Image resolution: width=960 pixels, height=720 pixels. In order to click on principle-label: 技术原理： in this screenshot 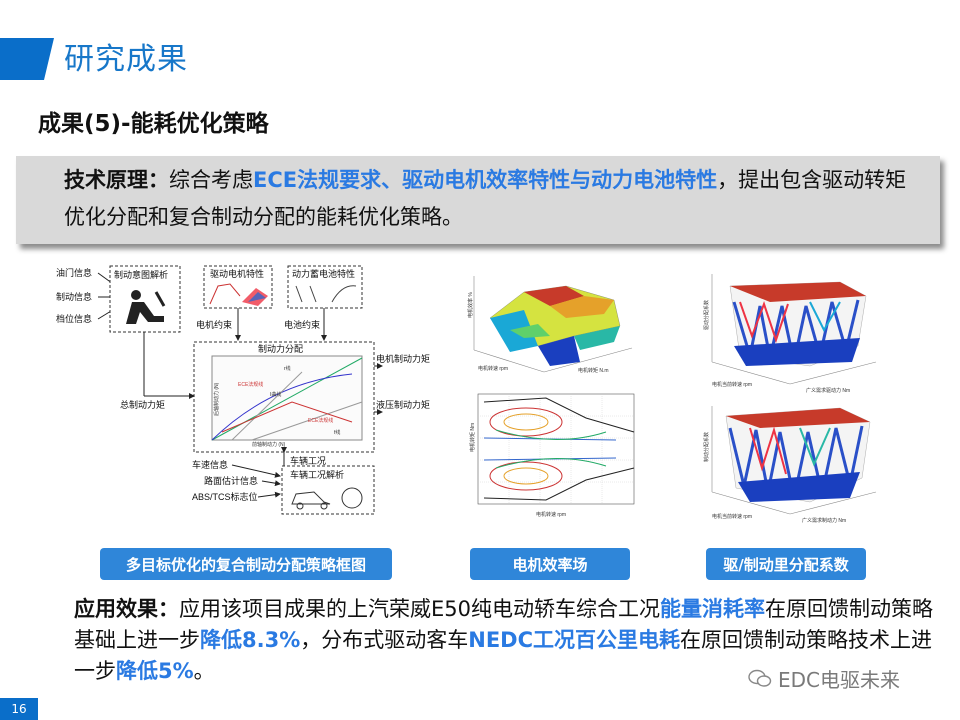, I will do `click(116, 180)`.